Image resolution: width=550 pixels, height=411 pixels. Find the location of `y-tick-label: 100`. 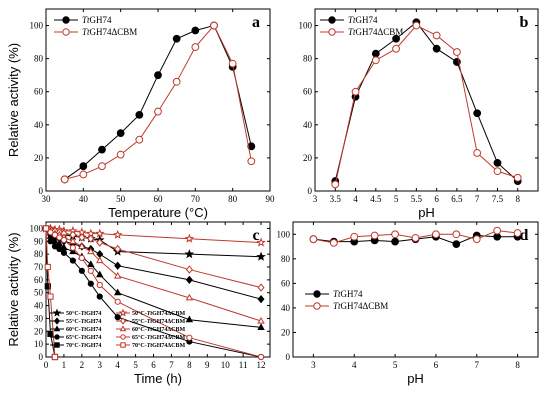

y-tick-label: 100 is located at coordinates (37, 26).